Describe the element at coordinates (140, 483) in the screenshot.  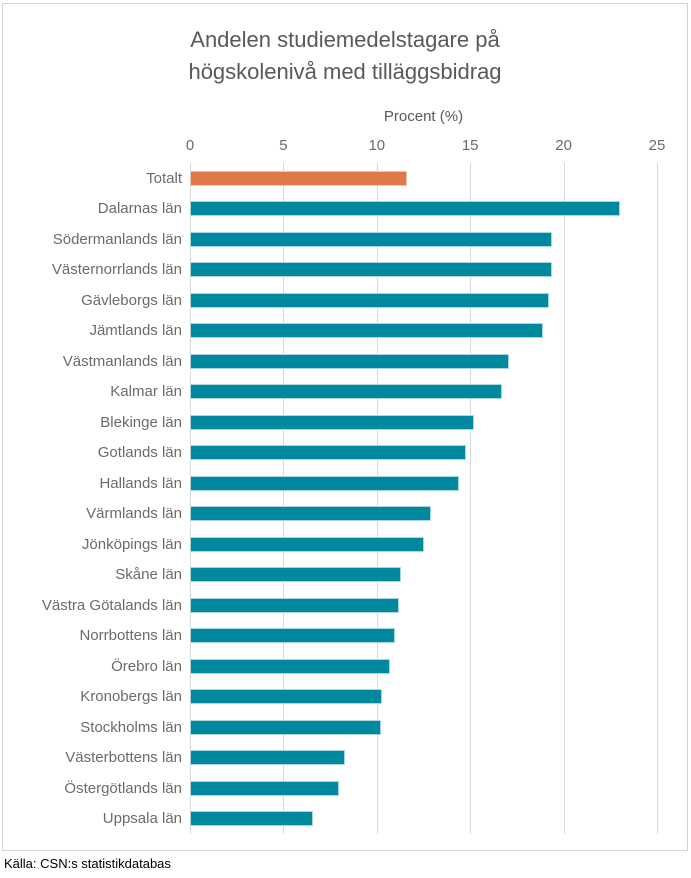
I see `category-label: Hallands län` at that location.